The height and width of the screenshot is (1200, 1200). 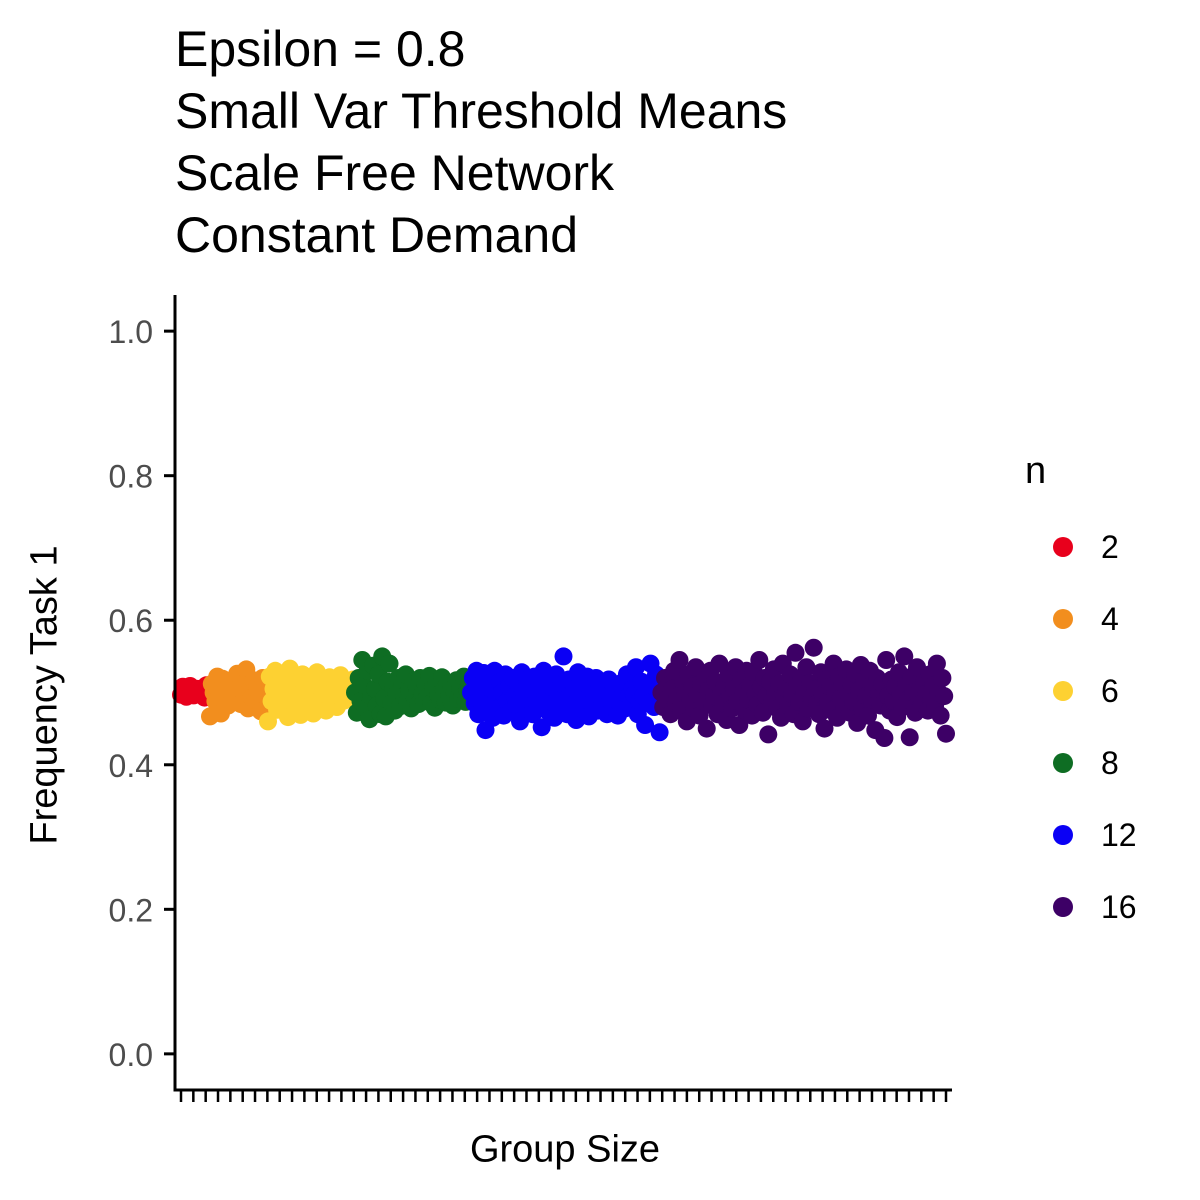 I want to click on legend-item: 16, so click(x=1081, y=907).